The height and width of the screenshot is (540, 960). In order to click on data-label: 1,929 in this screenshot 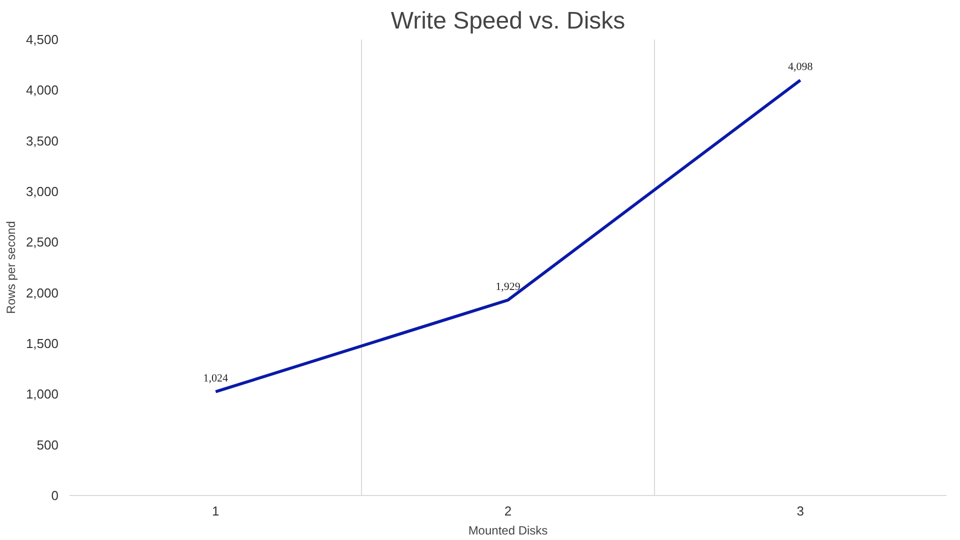, I will do `click(508, 287)`.